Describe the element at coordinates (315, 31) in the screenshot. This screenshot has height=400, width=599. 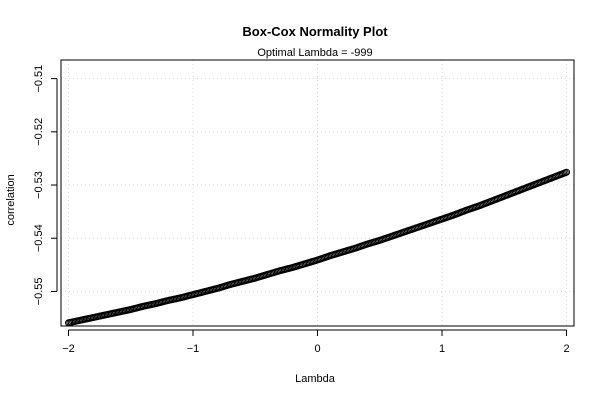
I see `chart-title: Box-Cox Normality Plot` at that location.